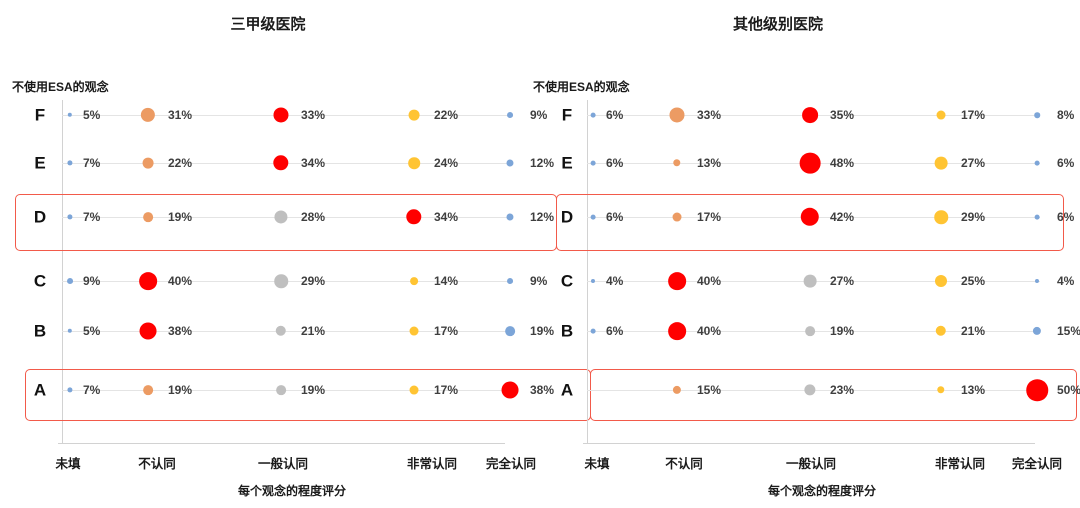 This screenshot has height=508, width=1080. What do you see at coordinates (615, 115) in the screenshot?
I see `bubble-value-f-0: 6%` at bounding box center [615, 115].